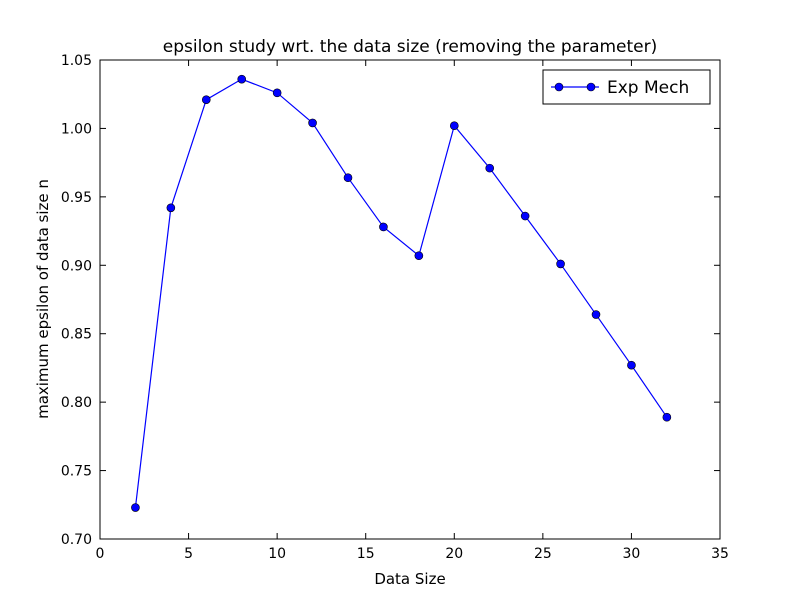 The width and height of the screenshot is (800, 600). I want to click on x-tick-label: 20, so click(454, 554).